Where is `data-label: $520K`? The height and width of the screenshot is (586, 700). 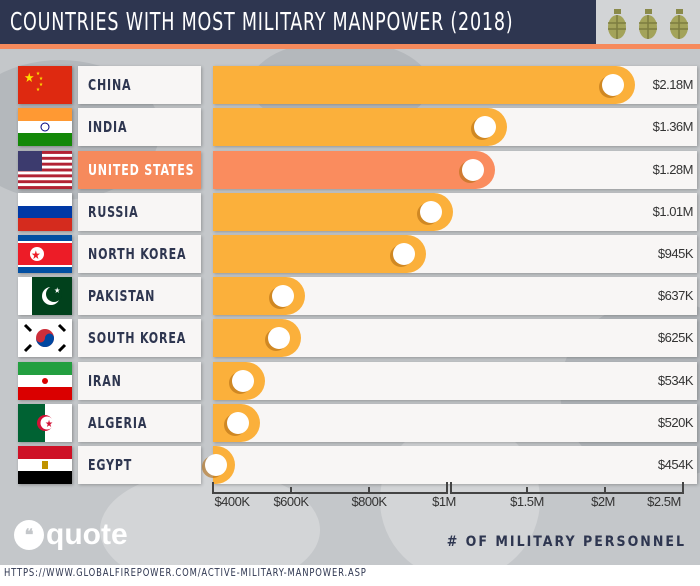
data-label: $520K is located at coordinates (675, 422).